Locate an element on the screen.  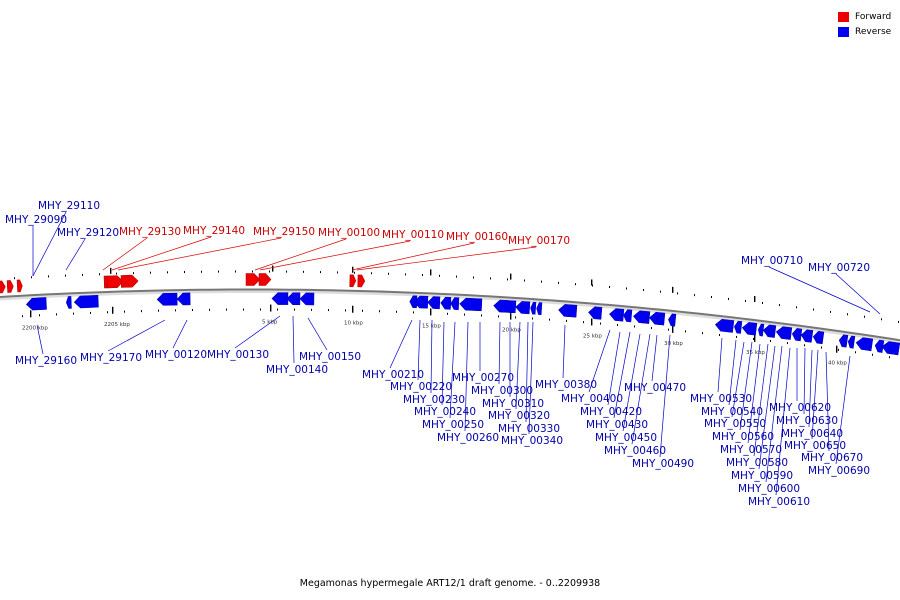
reverse-gene-label: MHY_00470 is located at coordinates (655, 388).